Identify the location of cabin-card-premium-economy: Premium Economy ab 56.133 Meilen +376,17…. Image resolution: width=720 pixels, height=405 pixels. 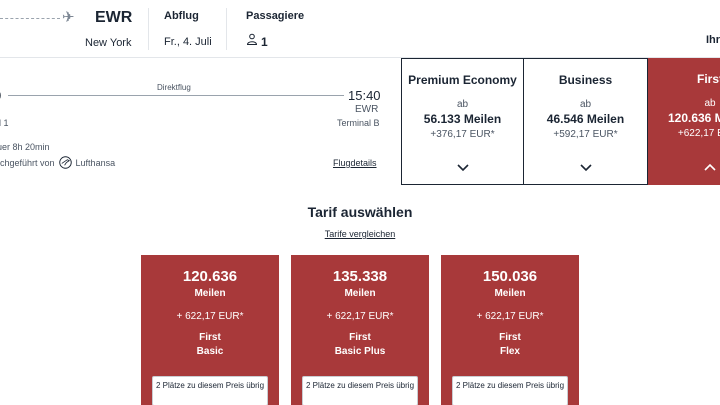
(462, 121).